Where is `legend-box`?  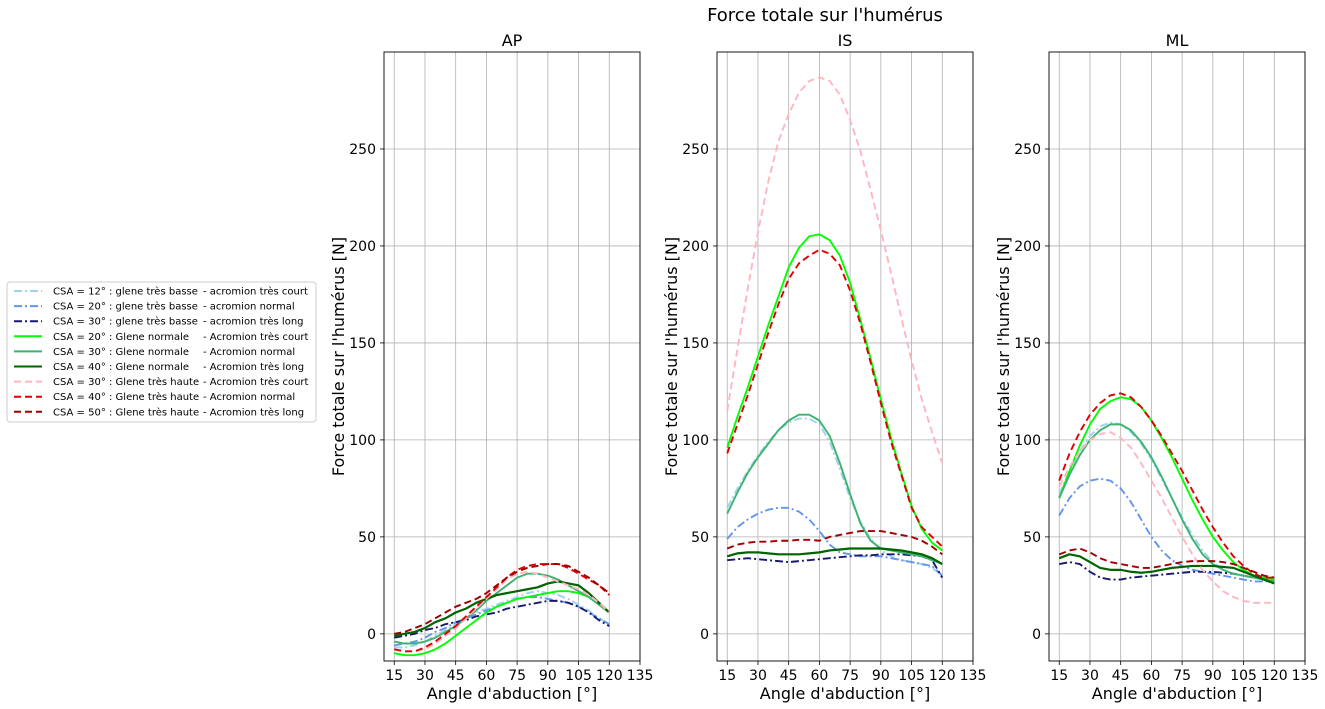 legend-box is located at coordinates (161, 352).